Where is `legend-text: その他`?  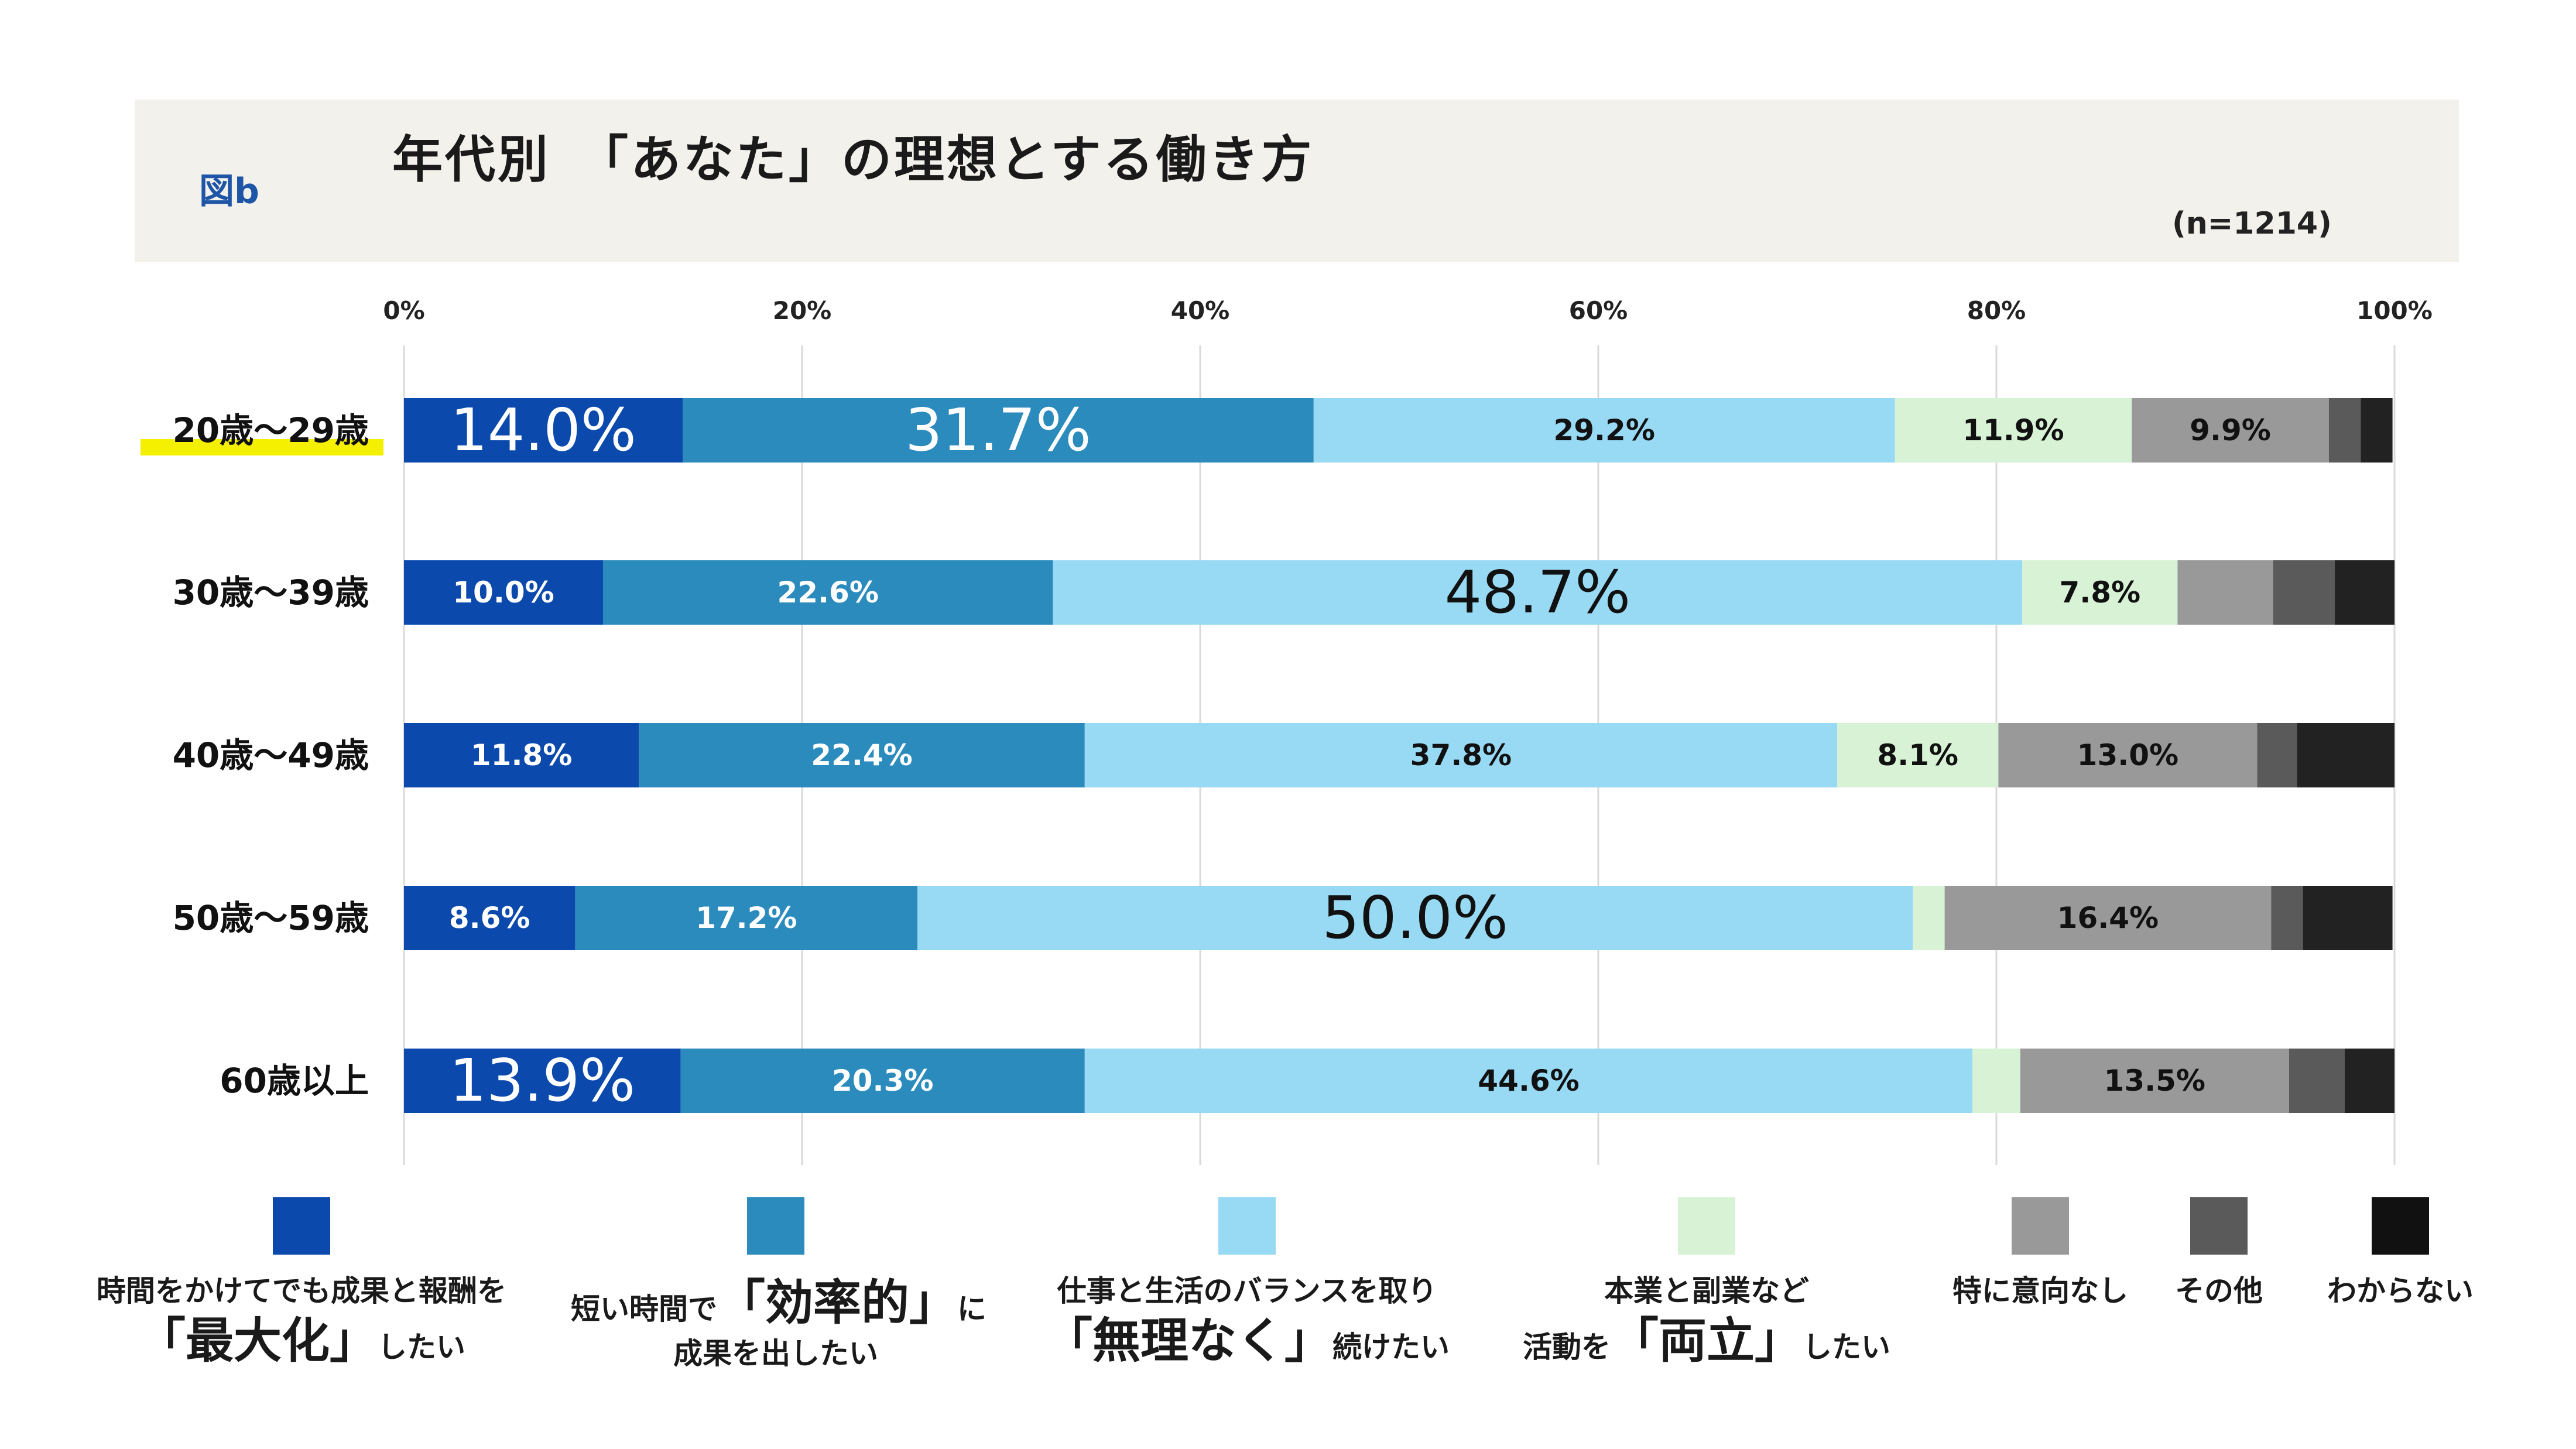 legend-text: その他 is located at coordinates (2219, 1291).